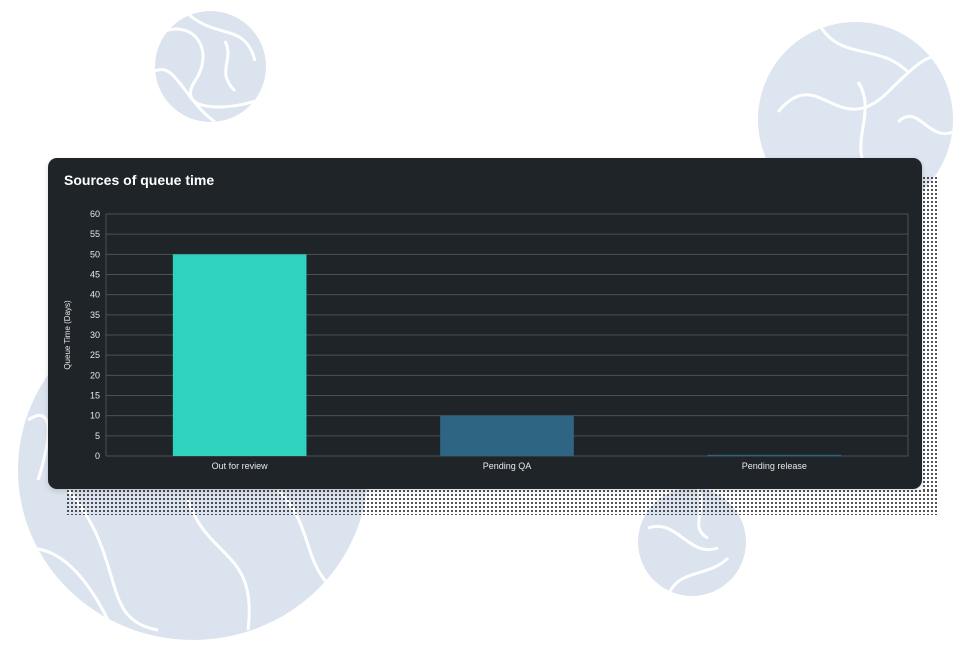 The image size is (972, 648). What do you see at coordinates (95, 416) in the screenshot?
I see `y-tick-label: 10` at bounding box center [95, 416].